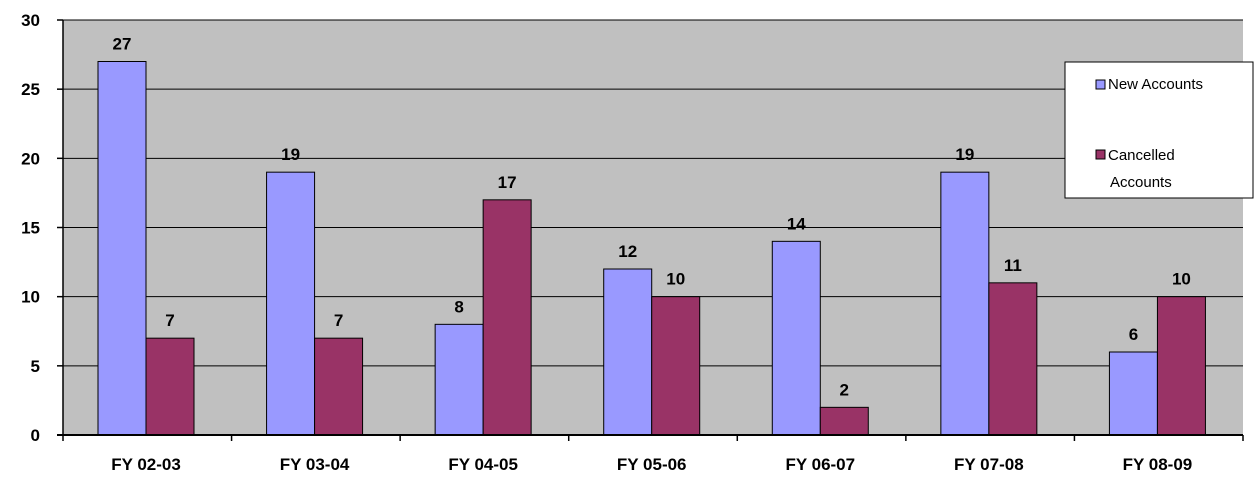 This screenshot has width=1255, height=483. I want to click on data-label-new-2: 19, so click(290, 154).